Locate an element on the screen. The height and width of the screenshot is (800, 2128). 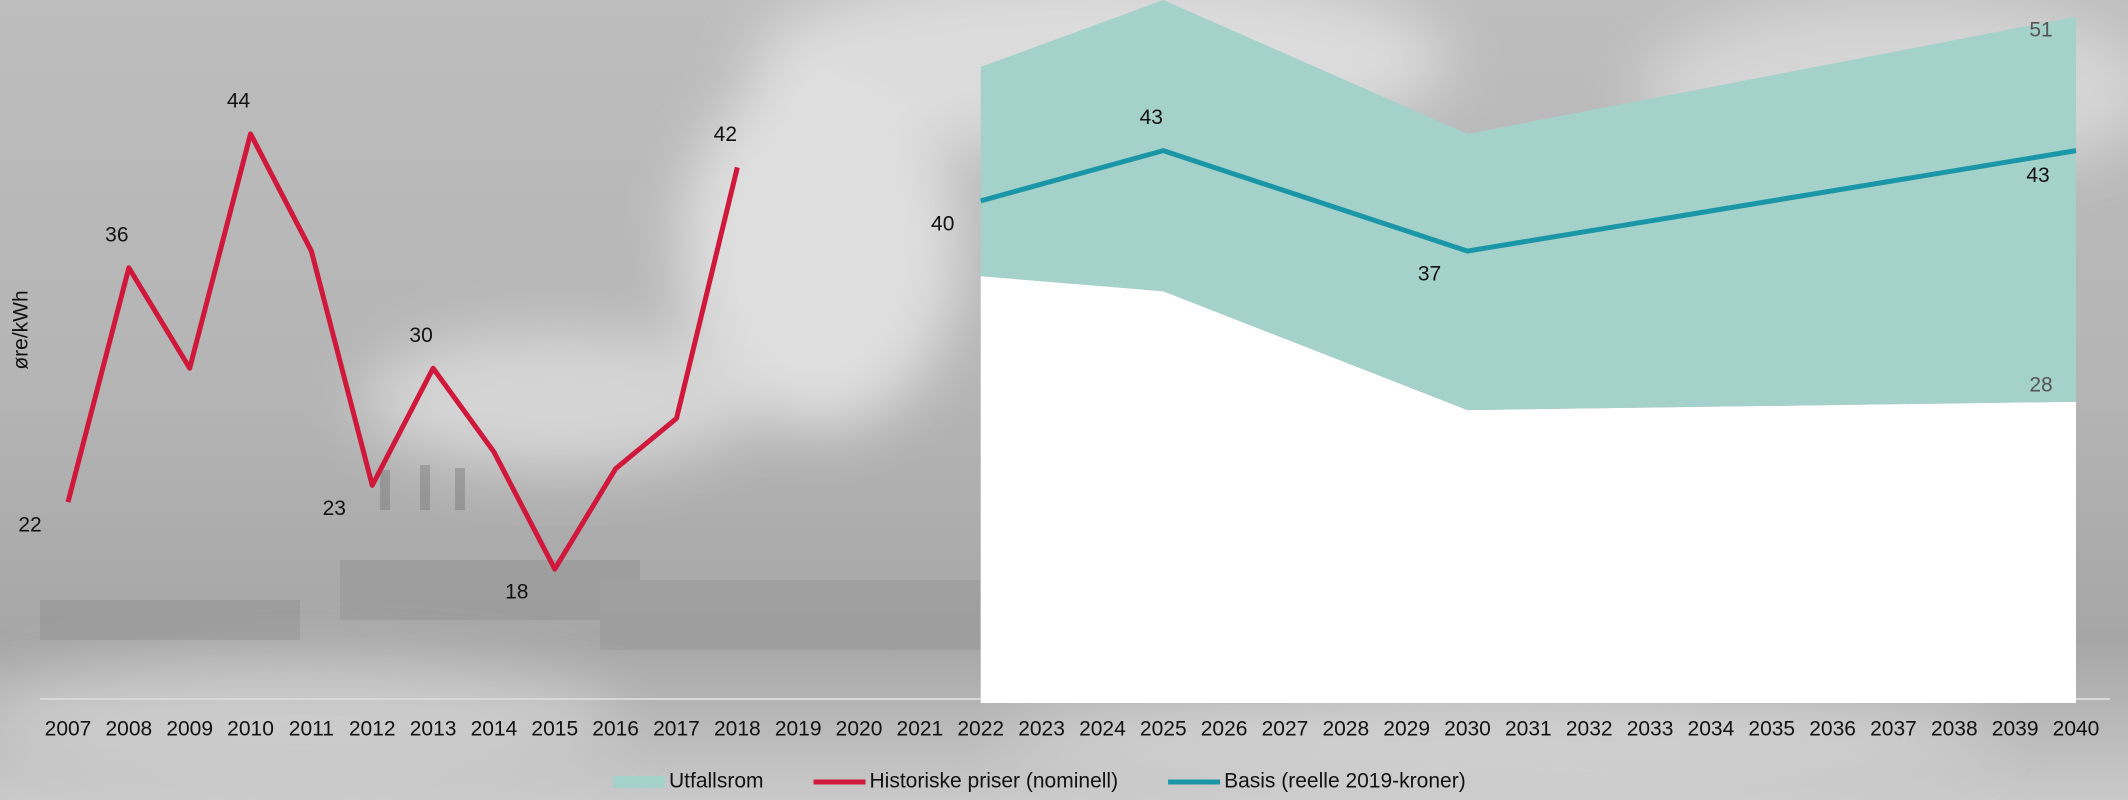
factory is located at coordinates (510, 557).